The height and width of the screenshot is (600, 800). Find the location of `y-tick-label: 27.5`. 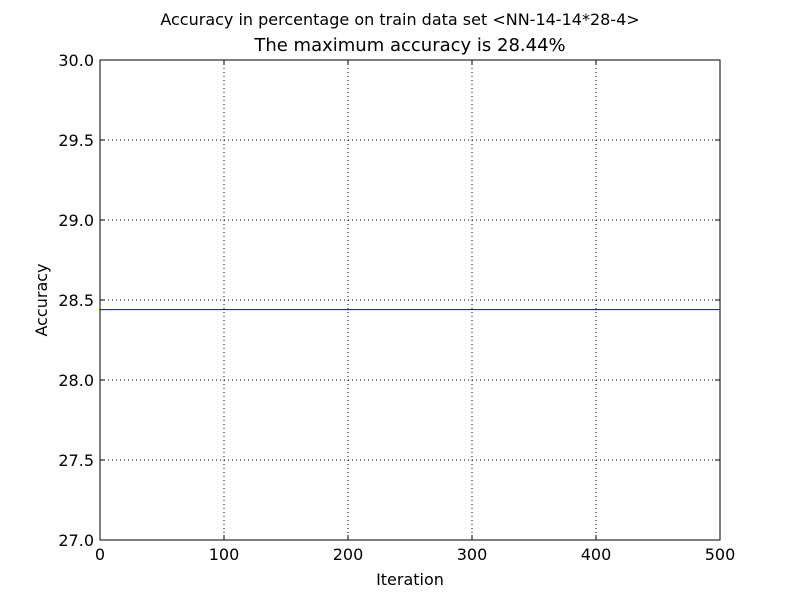

y-tick-label: 27.5 is located at coordinates (76, 460).